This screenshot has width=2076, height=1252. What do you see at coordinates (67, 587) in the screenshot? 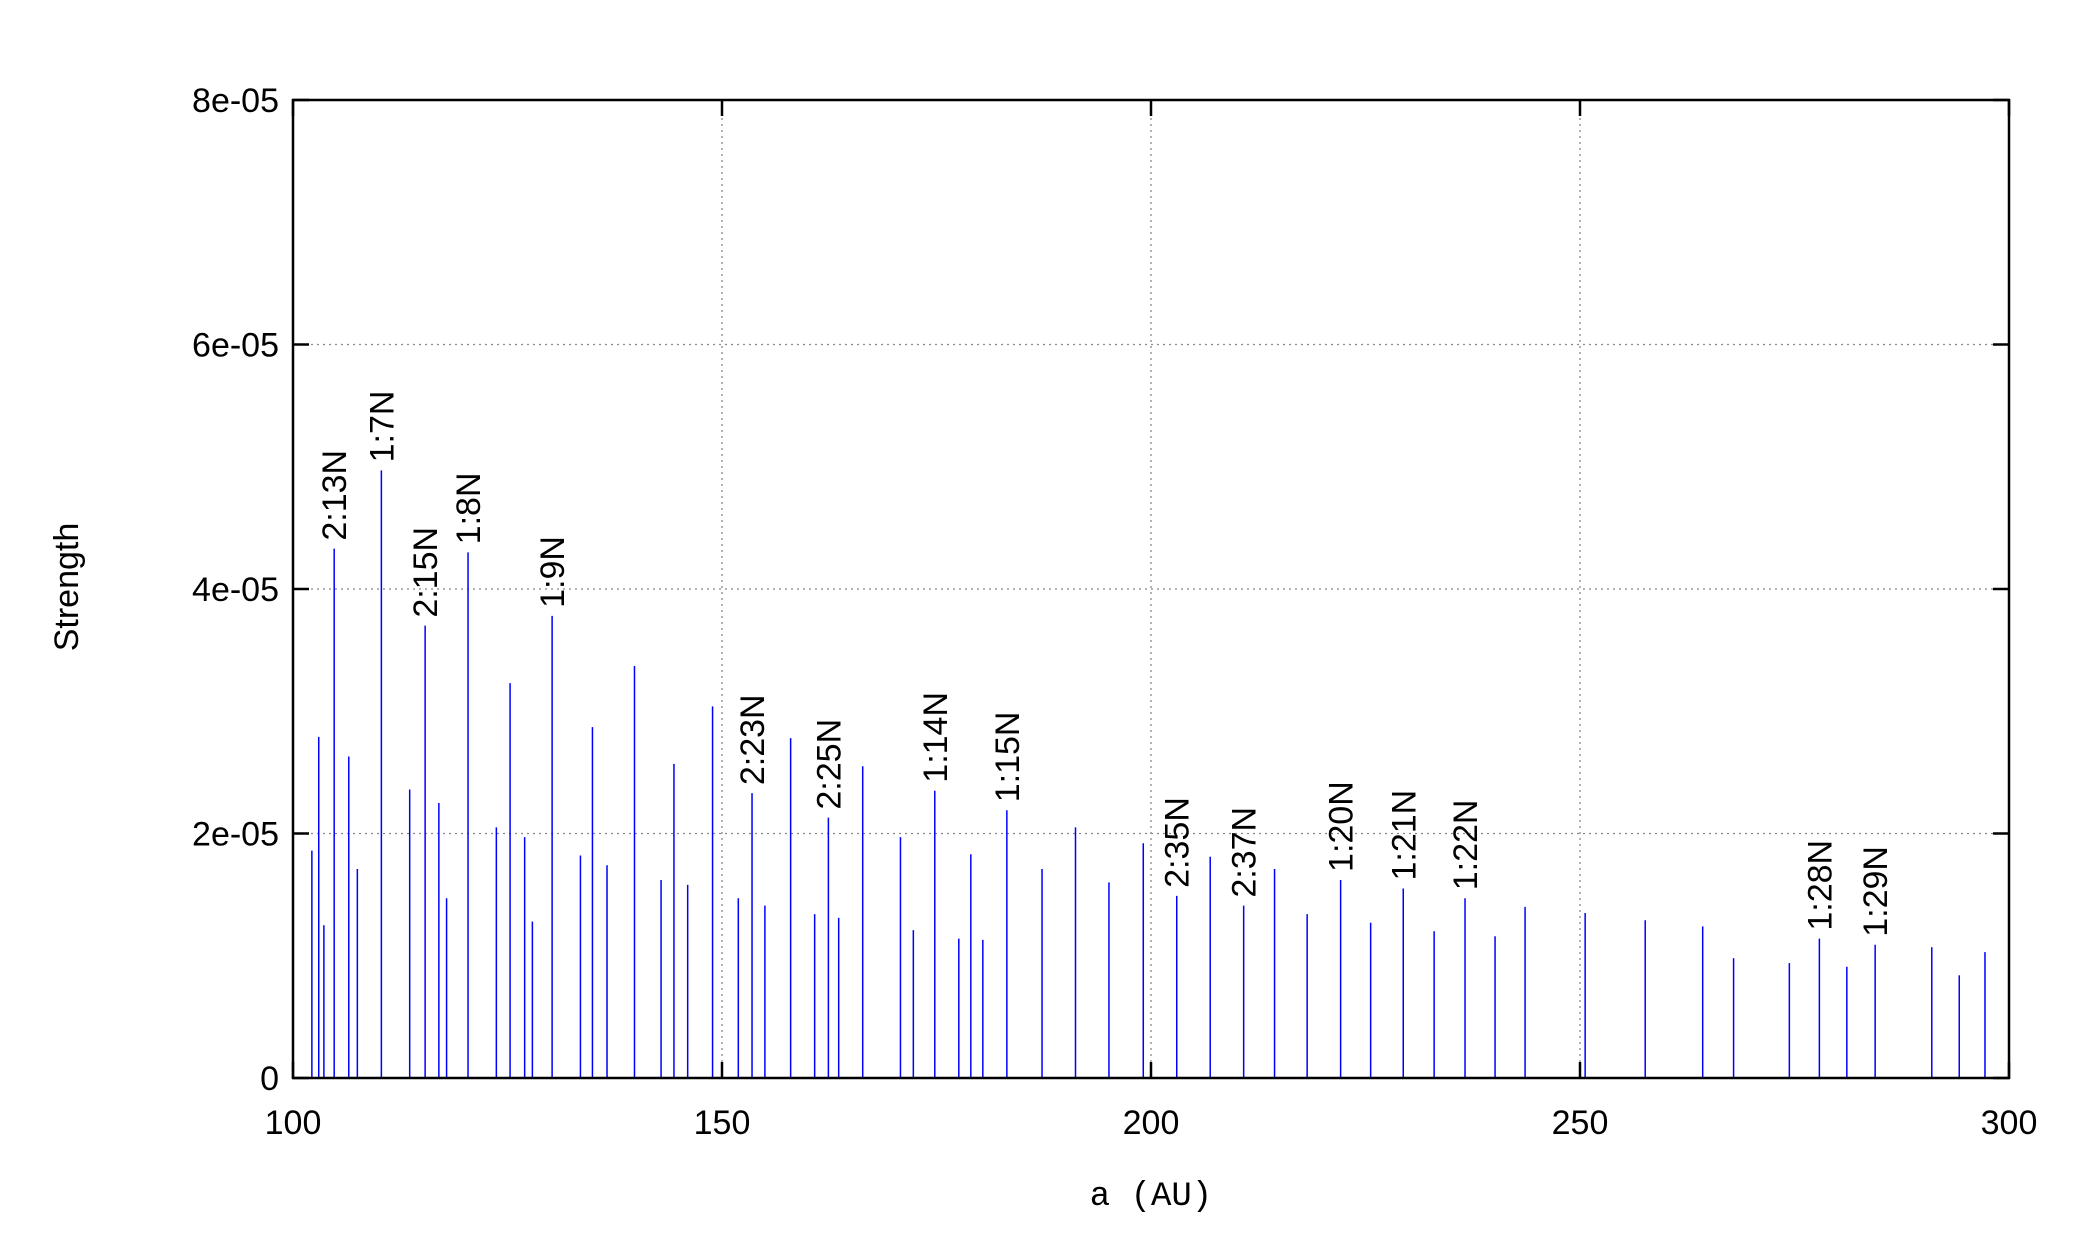
I see `y-axis-label: Strength` at bounding box center [67, 587].